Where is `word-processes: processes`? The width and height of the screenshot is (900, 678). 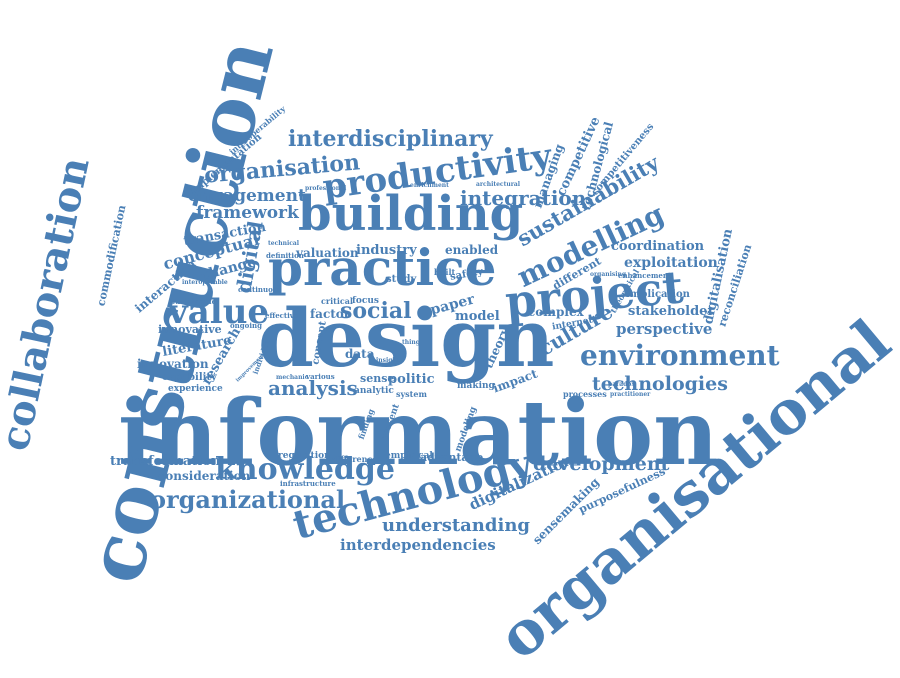 word-processes: processes is located at coordinates (585, 394).